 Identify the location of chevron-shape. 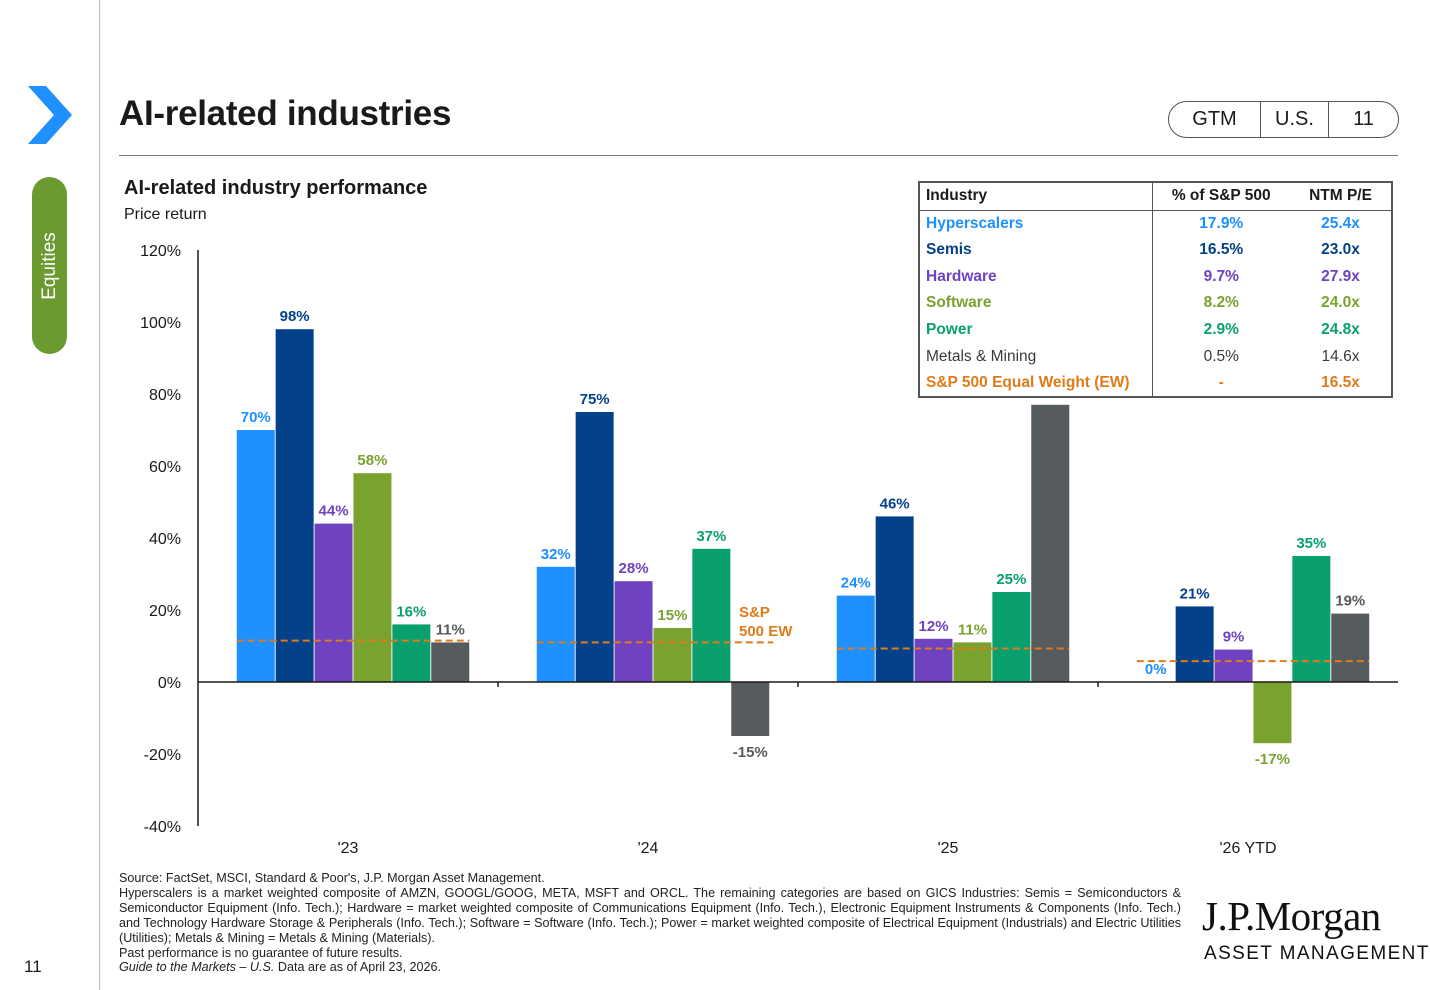
(50, 115).